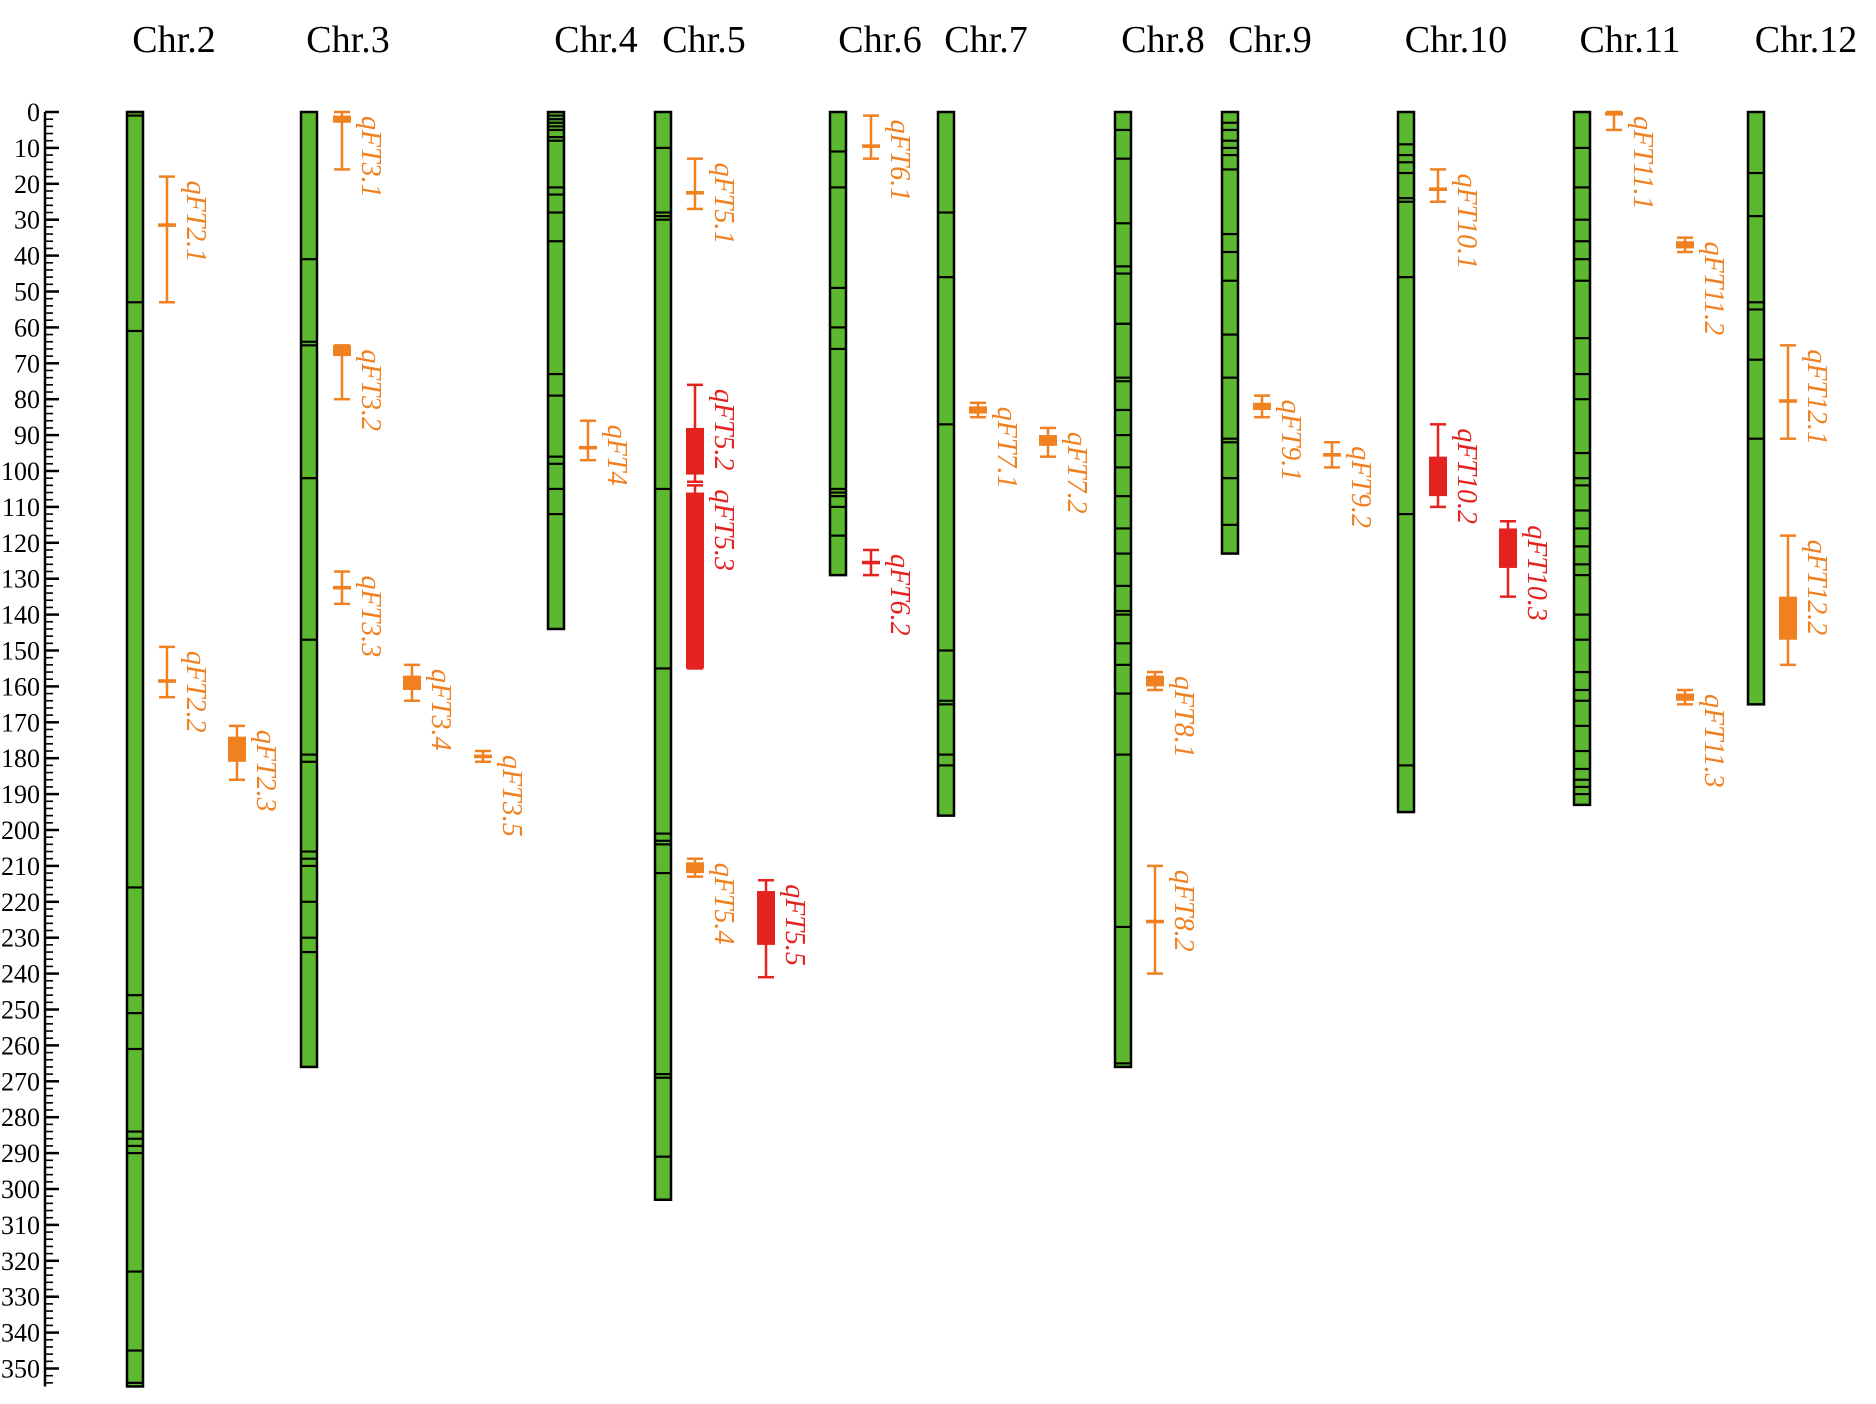 This screenshot has width=1876, height=1404. I want to click on axis-tick-label: 150, so click(20, 651).